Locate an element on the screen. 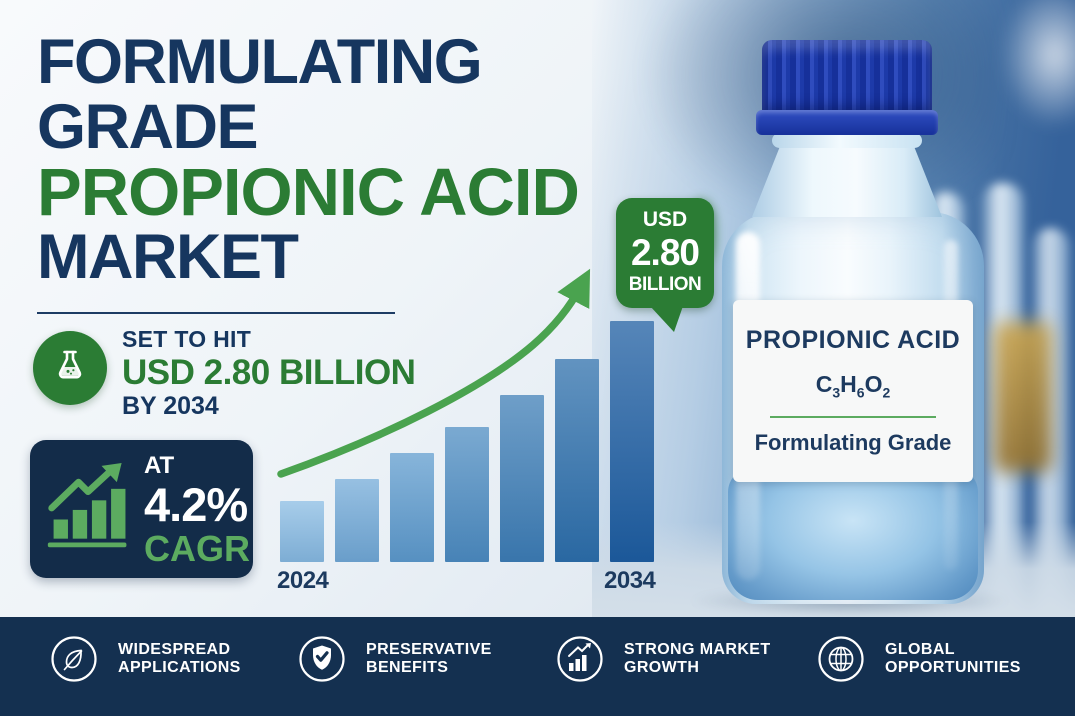  bottle-neck is located at coordinates (847, 181).